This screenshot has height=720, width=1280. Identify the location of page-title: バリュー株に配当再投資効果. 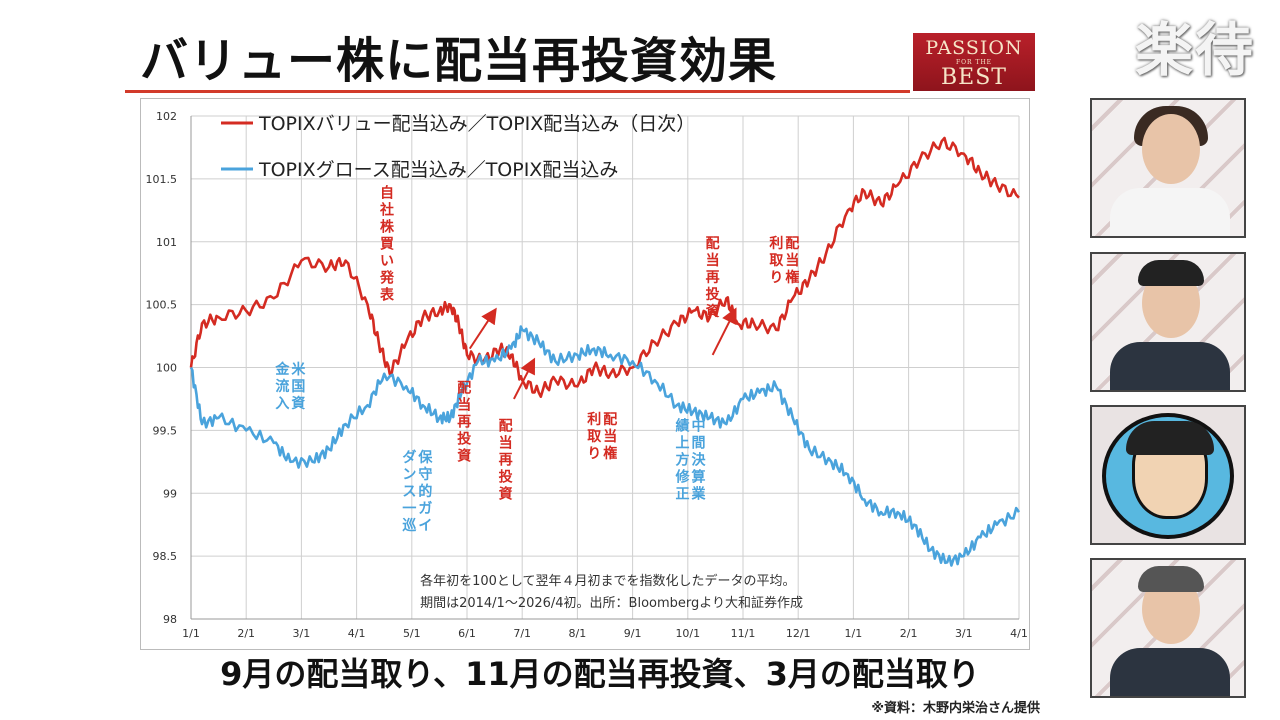
(459, 61).